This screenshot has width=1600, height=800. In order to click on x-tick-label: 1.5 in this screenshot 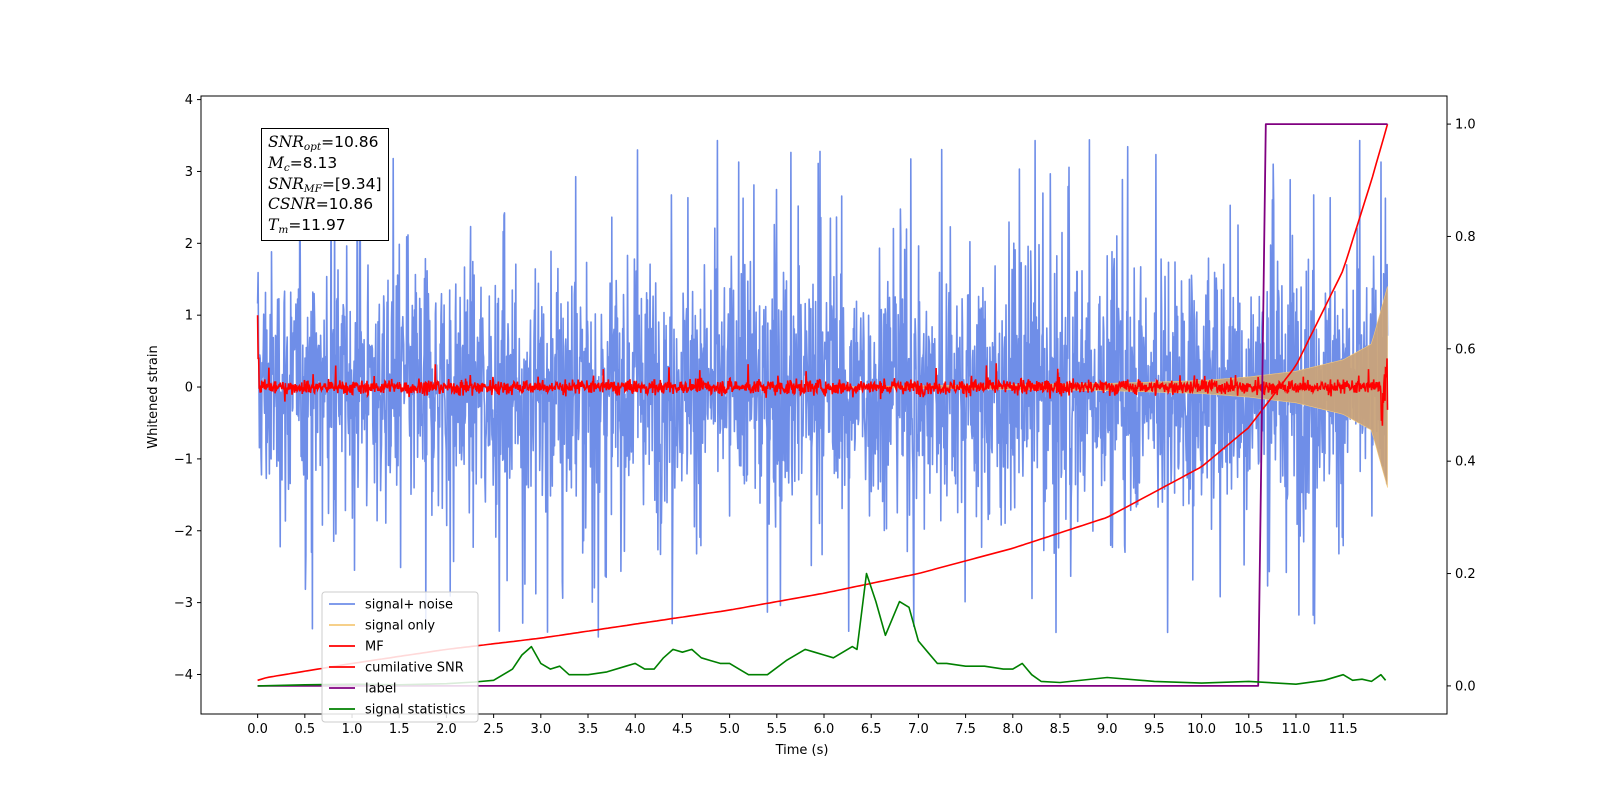, I will do `click(399, 729)`.